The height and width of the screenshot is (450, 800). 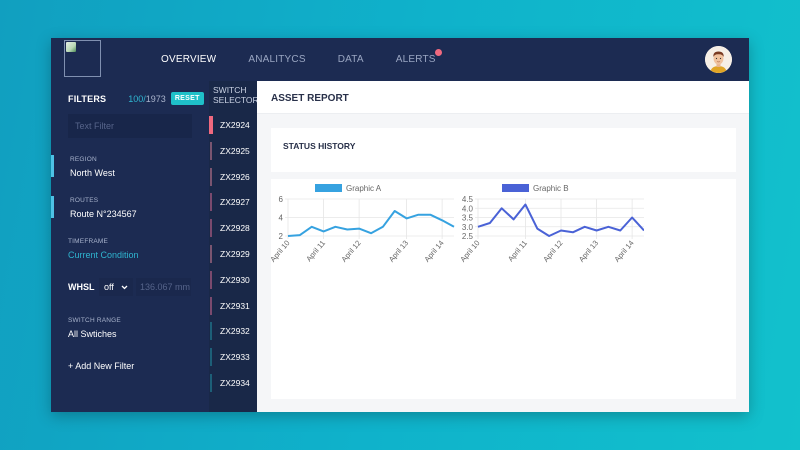 I want to click on main-header: ASSET REPORT, so click(x=503, y=97).